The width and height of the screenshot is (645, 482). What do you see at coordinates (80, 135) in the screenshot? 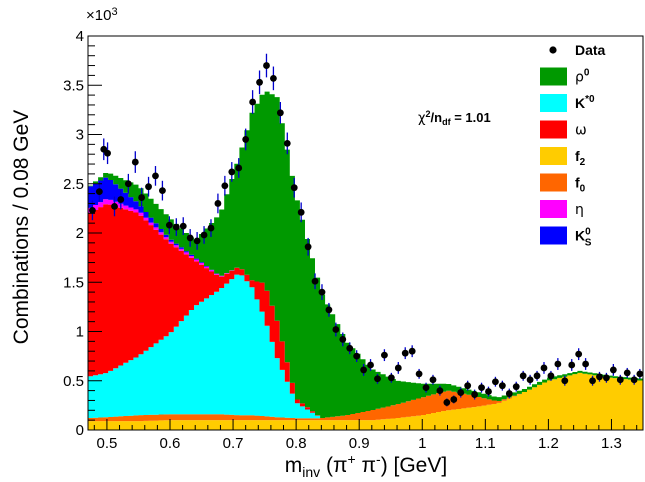
I see `y-tick-label: 3` at bounding box center [80, 135].